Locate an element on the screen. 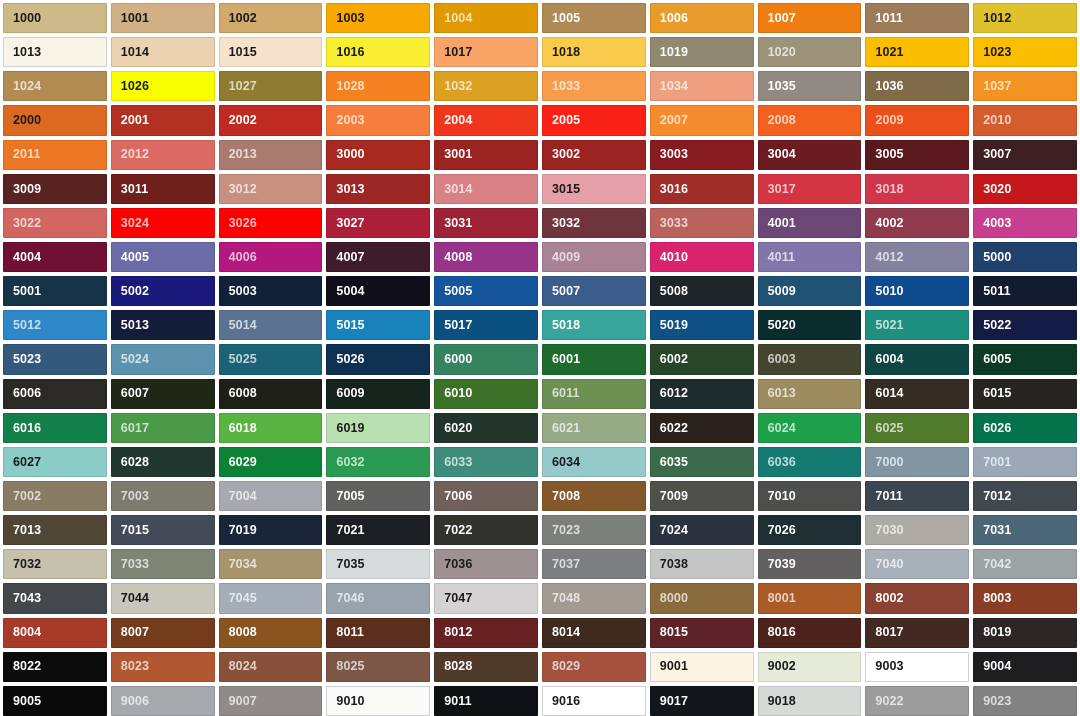 This screenshot has width=1080, height=716. colour-swatch-9007: 9007 is located at coordinates (270, 700).